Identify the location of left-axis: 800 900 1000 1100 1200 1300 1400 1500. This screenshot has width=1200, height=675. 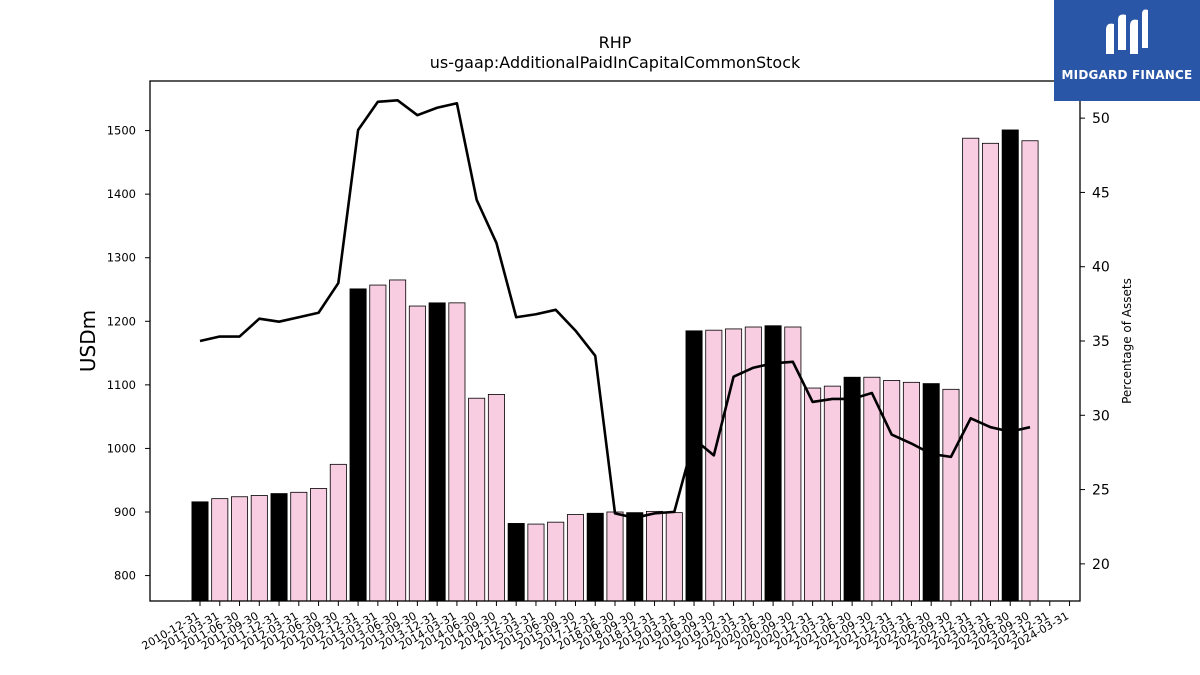
(128, 353).